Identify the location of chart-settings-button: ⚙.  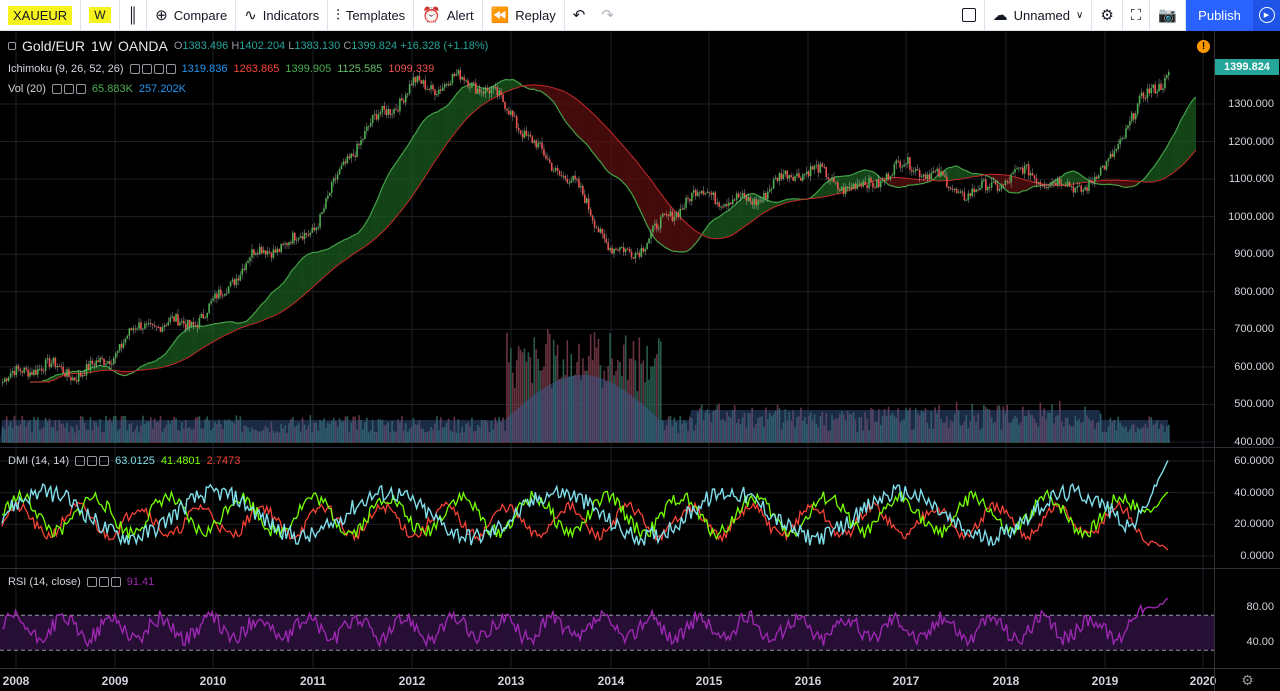
(1247, 679).